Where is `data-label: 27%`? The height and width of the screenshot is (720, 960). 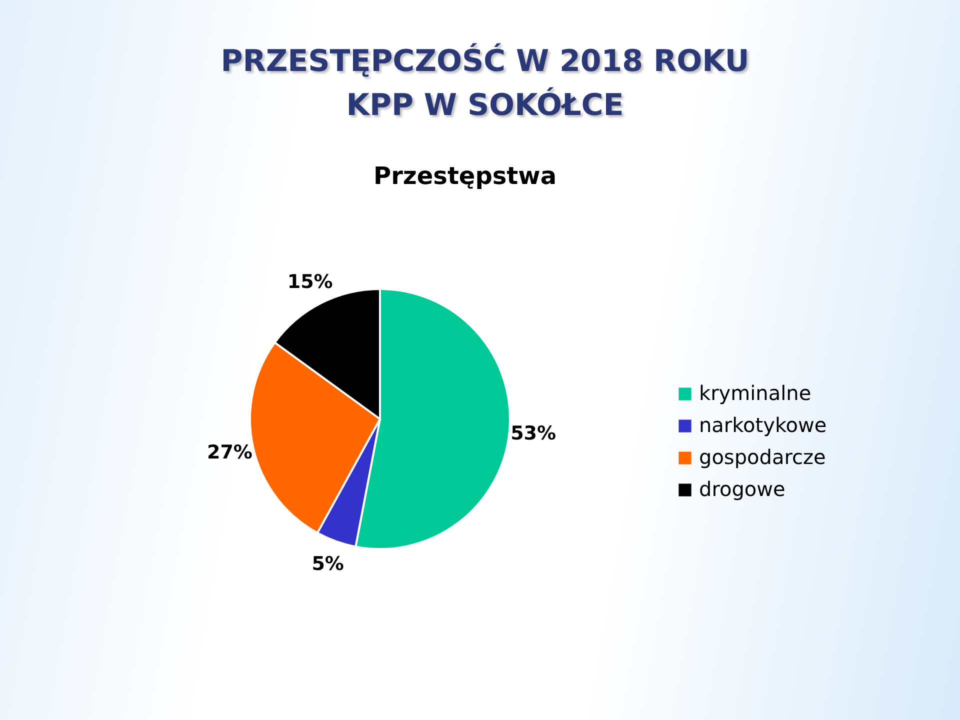
data-label: 27% is located at coordinates (229, 453).